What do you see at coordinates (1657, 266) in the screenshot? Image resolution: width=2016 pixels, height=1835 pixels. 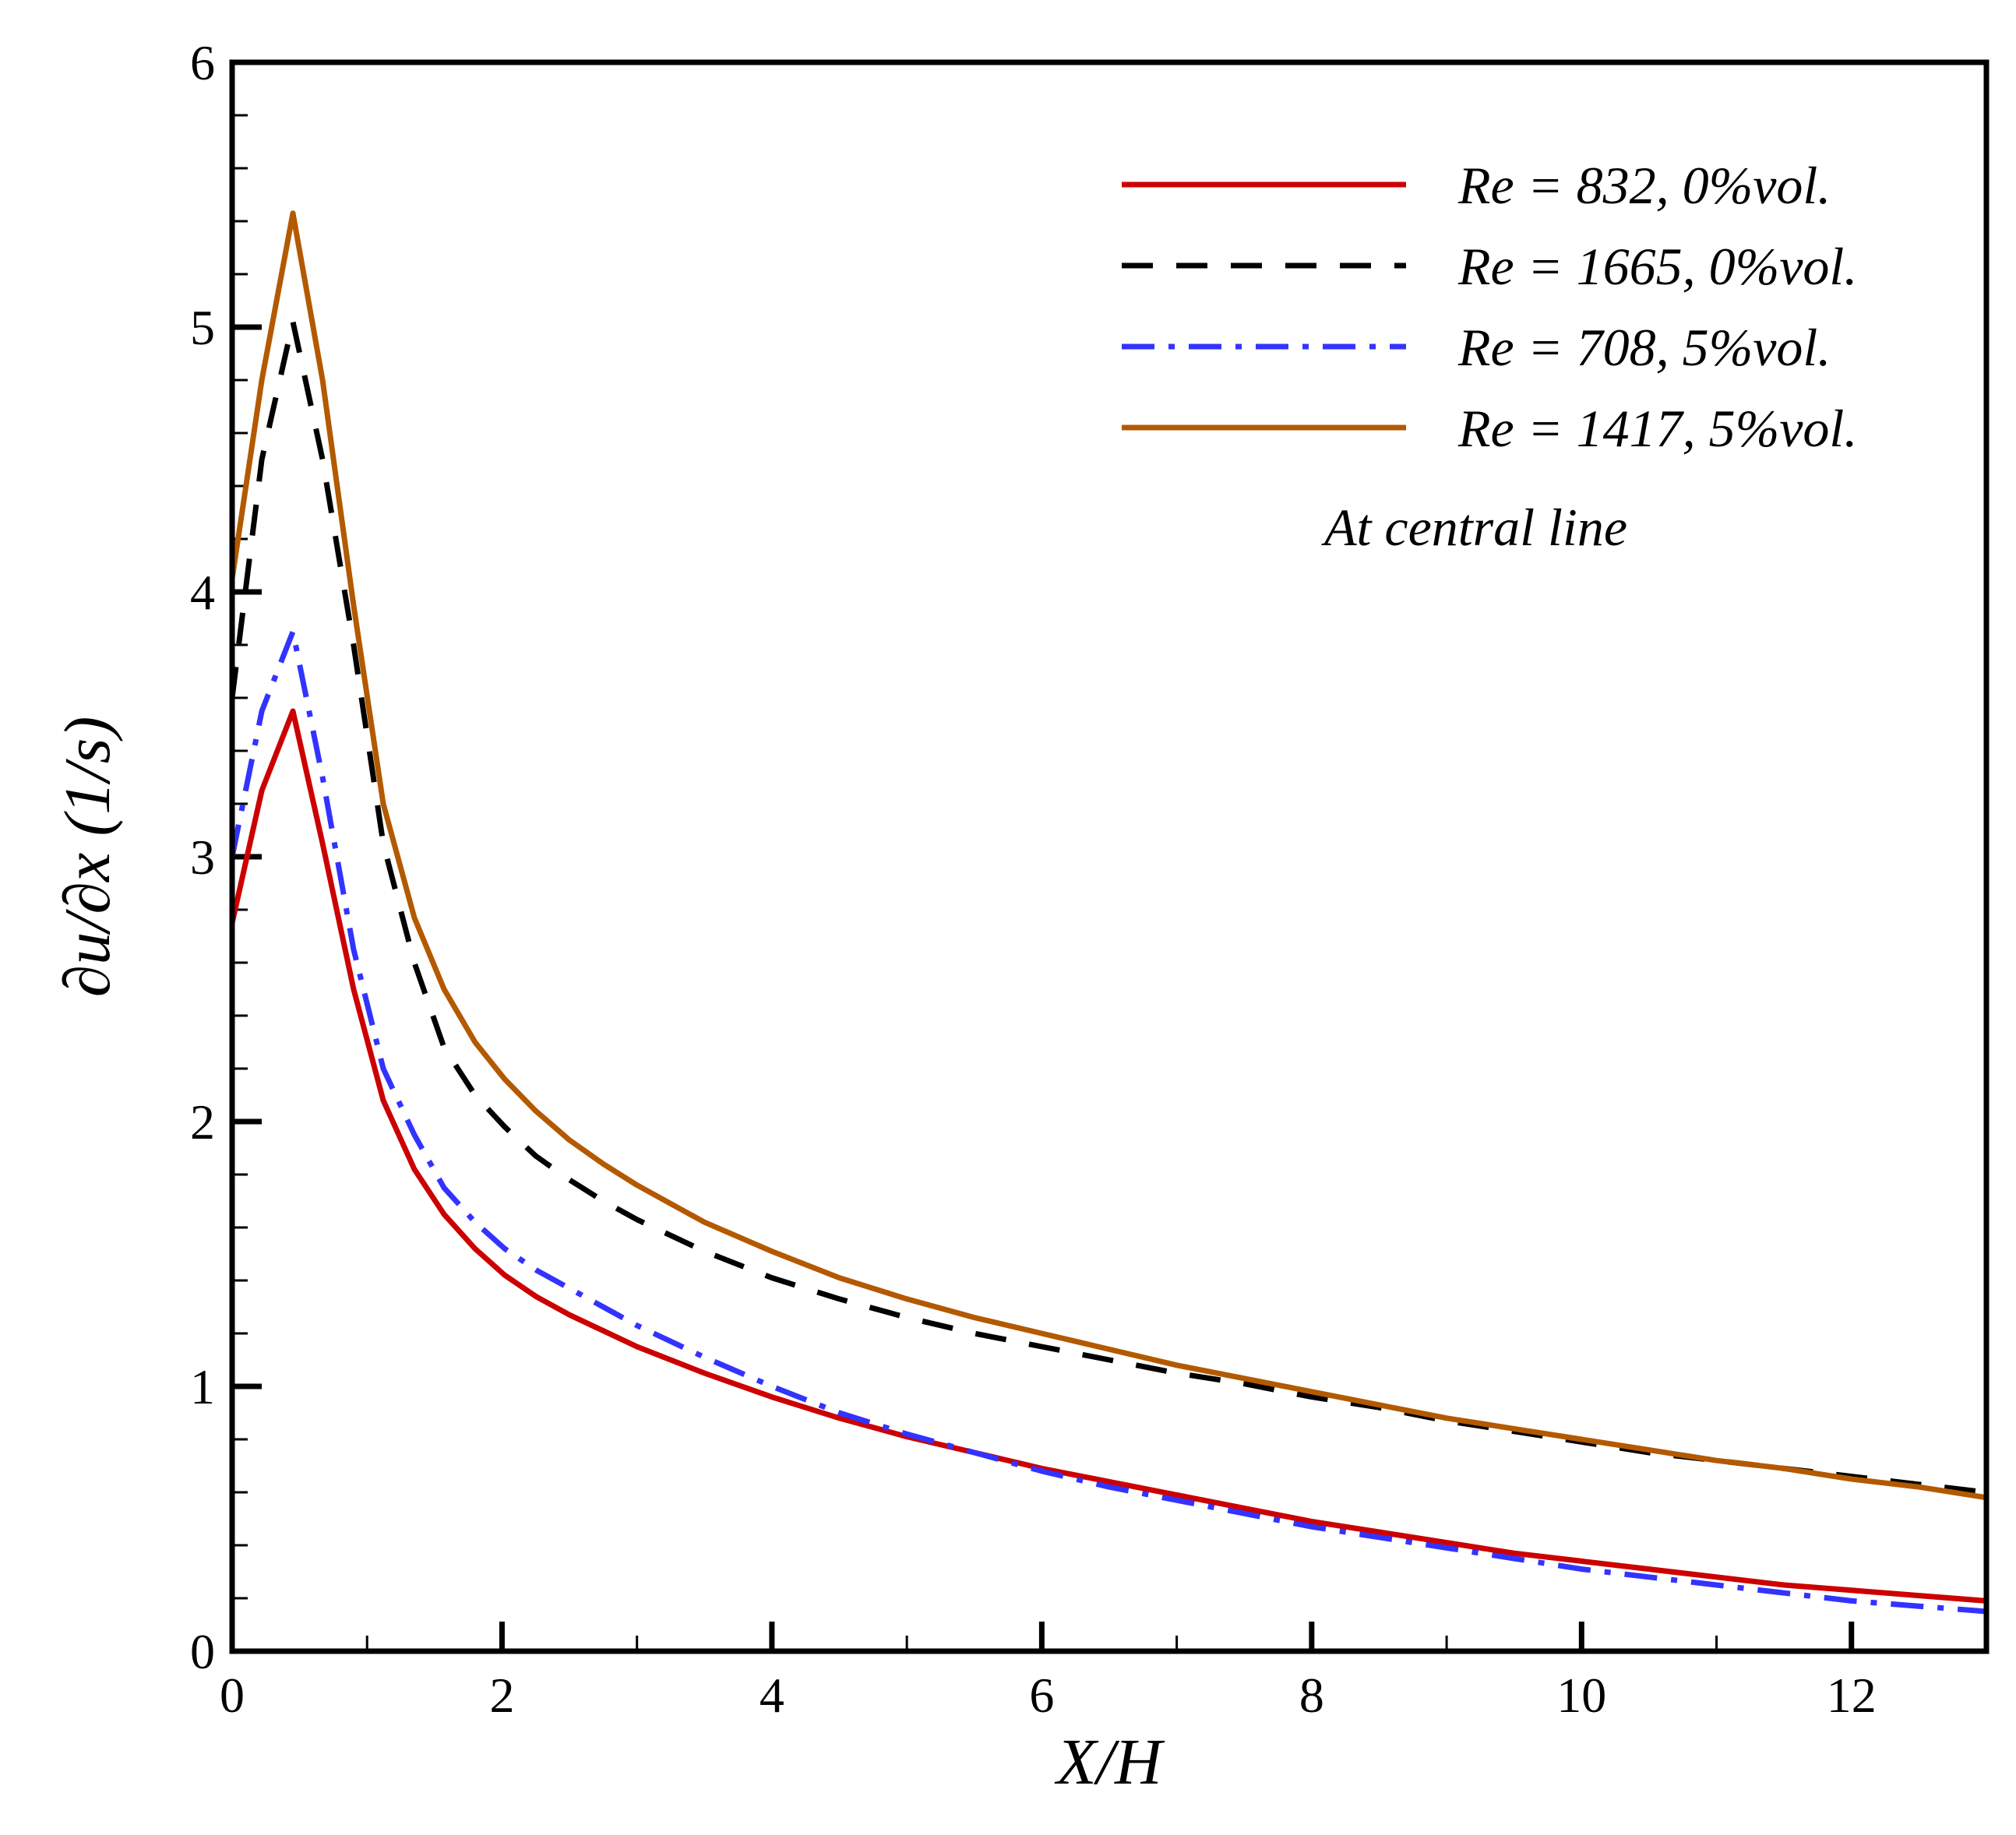 I see `legend-label-2: Re = 1665, 0%vol.` at bounding box center [1657, 266].